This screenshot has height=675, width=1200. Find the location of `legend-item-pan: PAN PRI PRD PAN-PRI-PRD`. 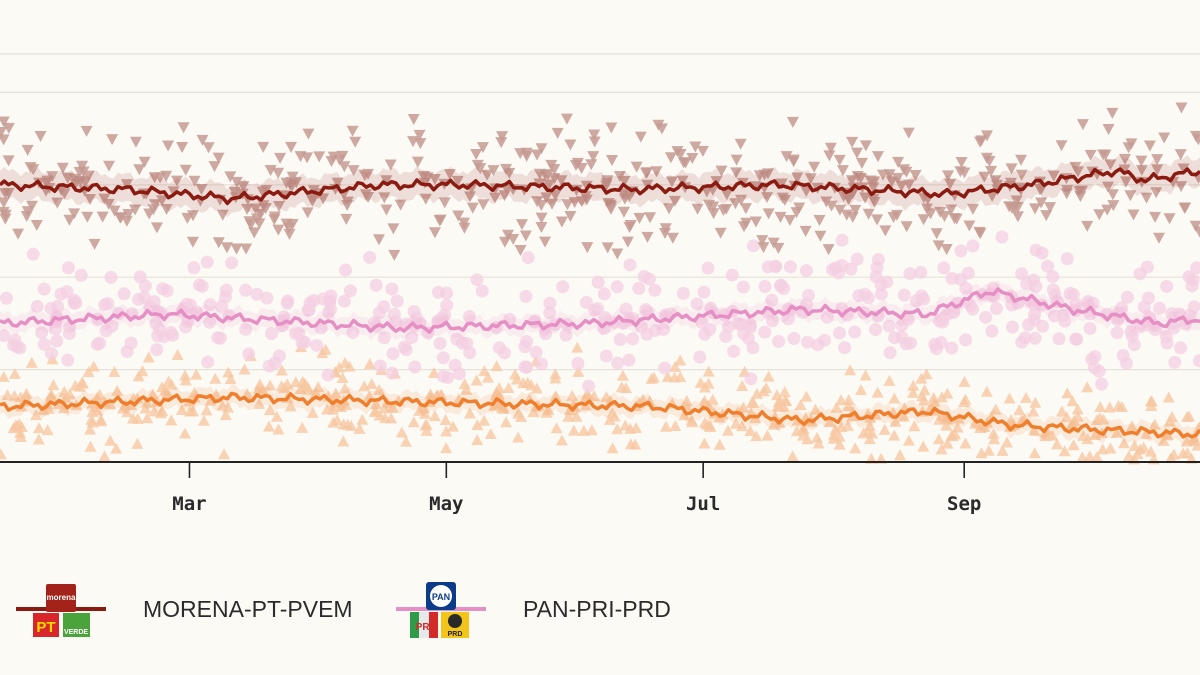

legend-item-pan: PAN PRI PRD PAN-PRI-PRD is located at coordinates (533, 610).